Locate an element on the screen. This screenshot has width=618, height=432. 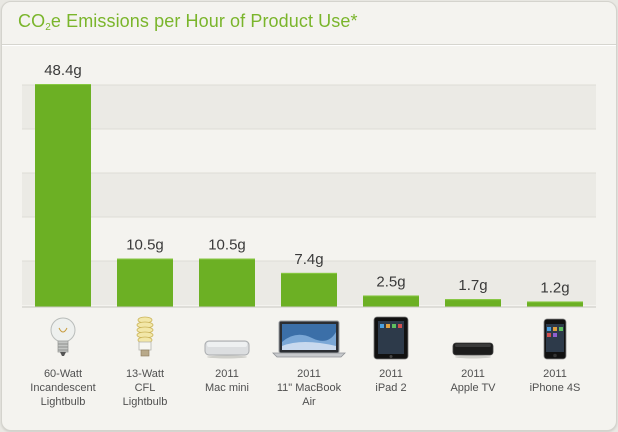
category-label-line: Apple TV is located at coordinates (473, 388).